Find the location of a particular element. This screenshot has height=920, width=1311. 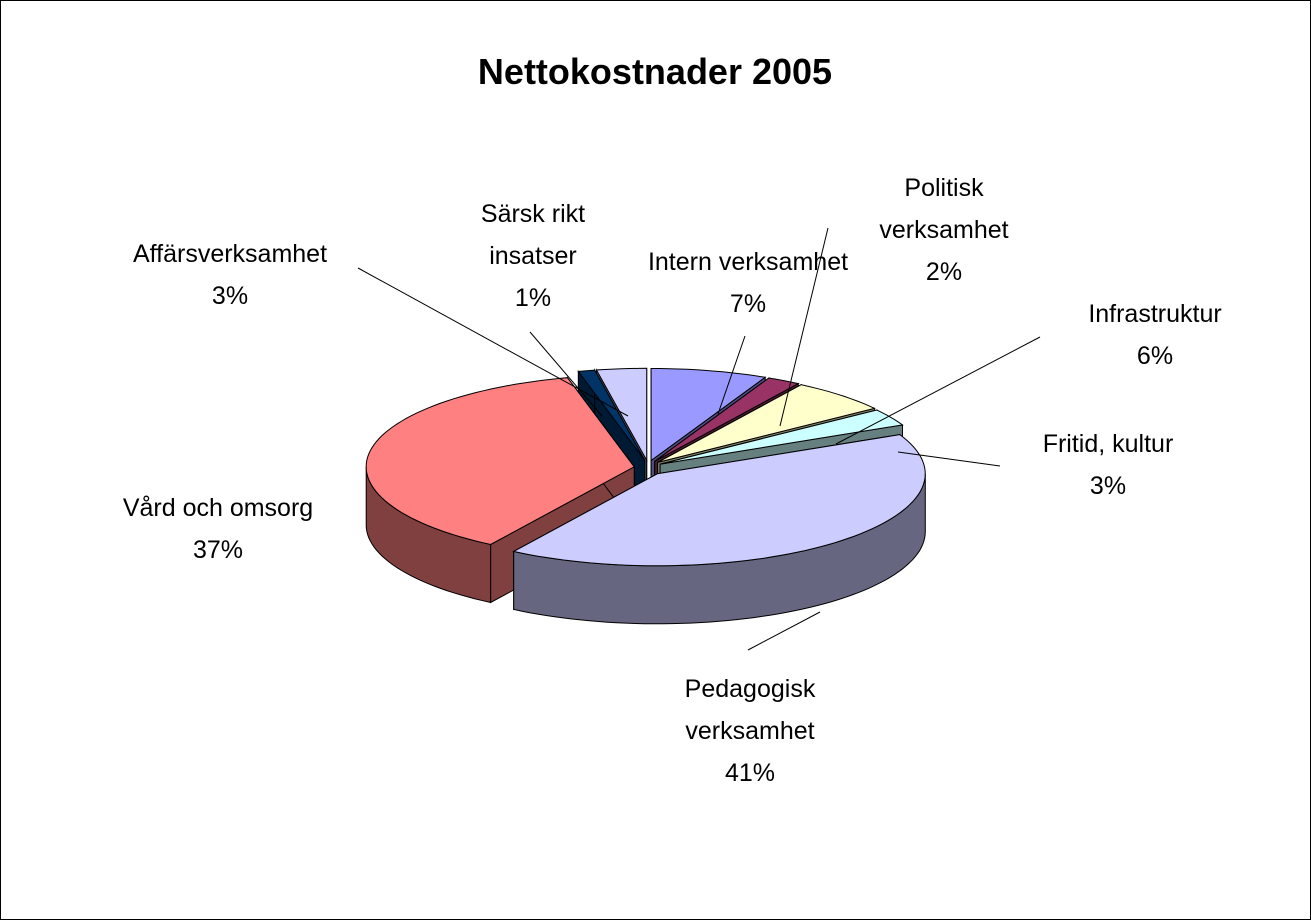

value-label: 2% is located at coordinates (944, 272).